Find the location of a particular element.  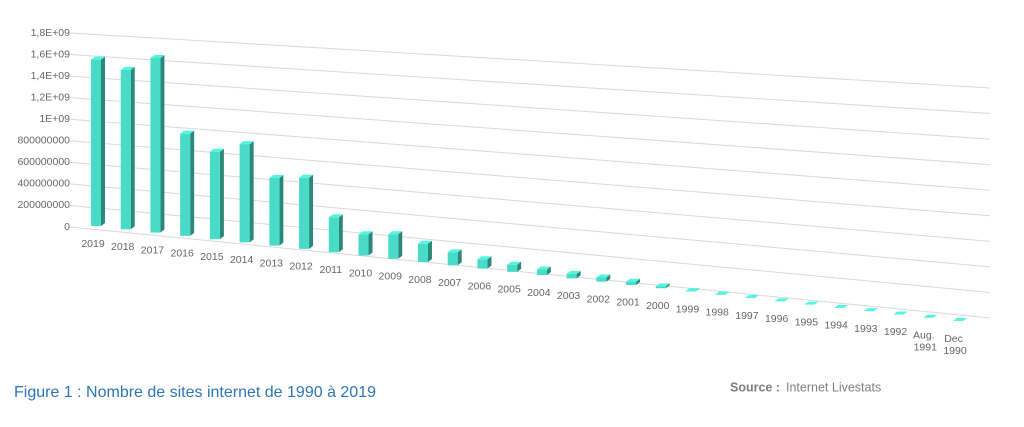

x-tick-label: 2012 is located at coordinates (301, 267).